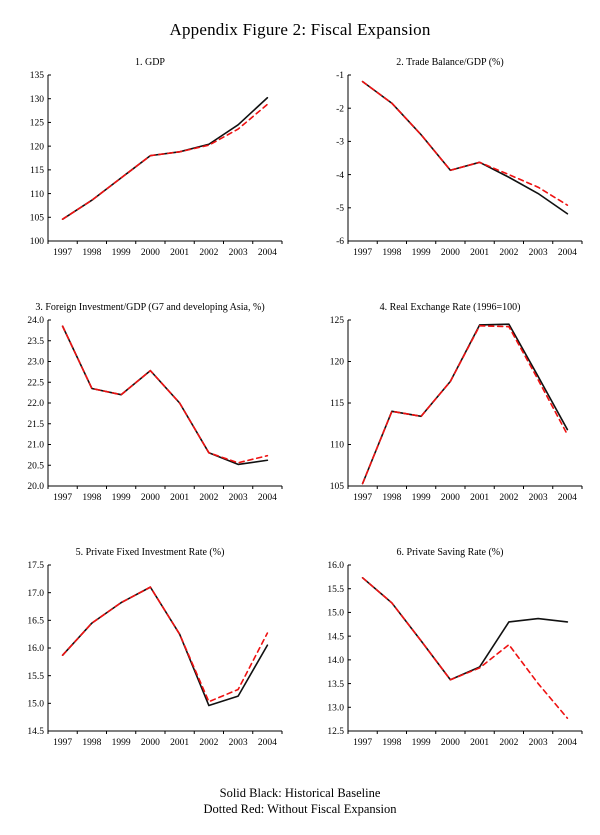  Describe the element at coordinates (37, 100) in the screenshot. I see `svg-text: 130` at that location.